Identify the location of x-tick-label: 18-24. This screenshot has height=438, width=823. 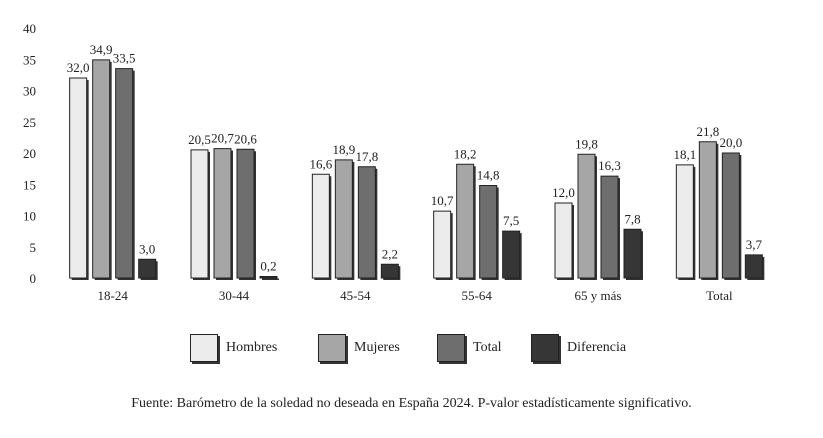
(112, 295).